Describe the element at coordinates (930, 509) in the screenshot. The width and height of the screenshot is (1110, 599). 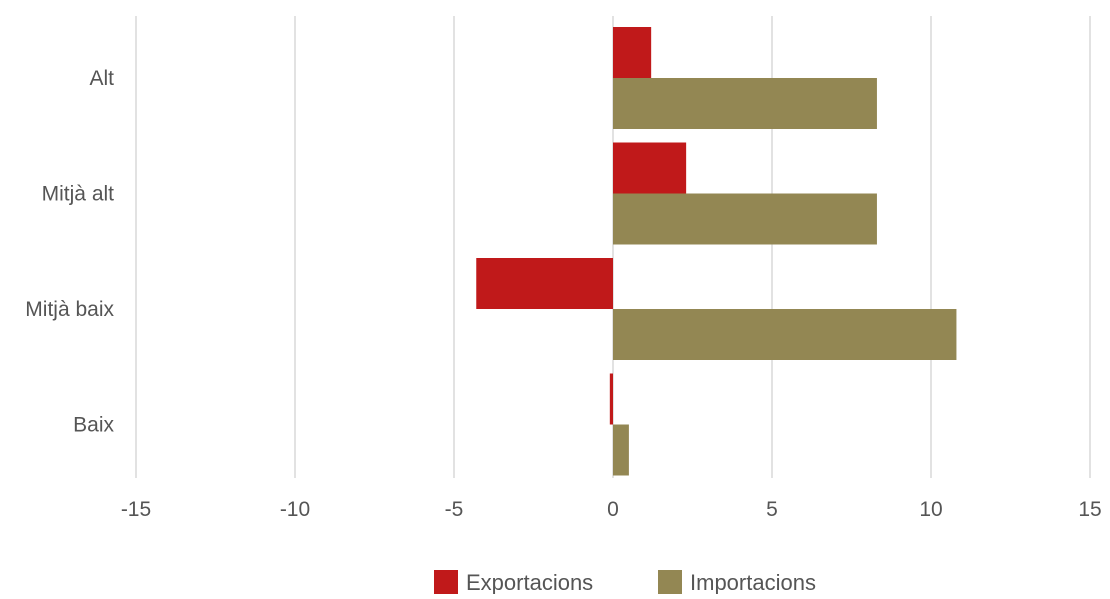
I see `x-tick-label-5: 10` at that location.